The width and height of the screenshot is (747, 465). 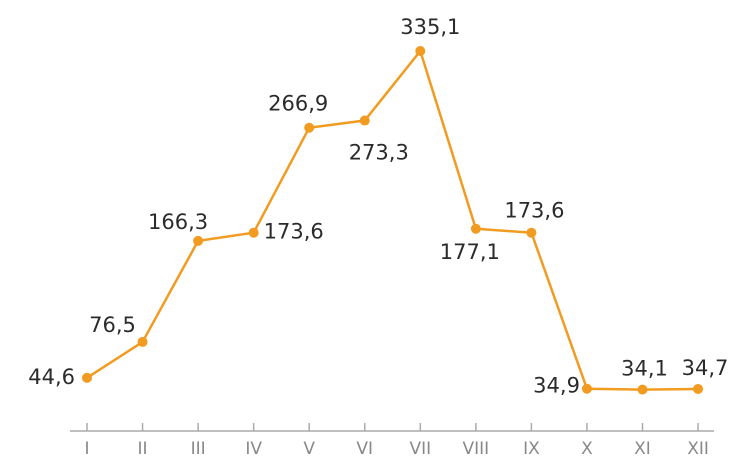 What do you see at coordinates (556, 386) in the screenshot?
I see `data-label: 34,9` at bounding box center [556, 386].